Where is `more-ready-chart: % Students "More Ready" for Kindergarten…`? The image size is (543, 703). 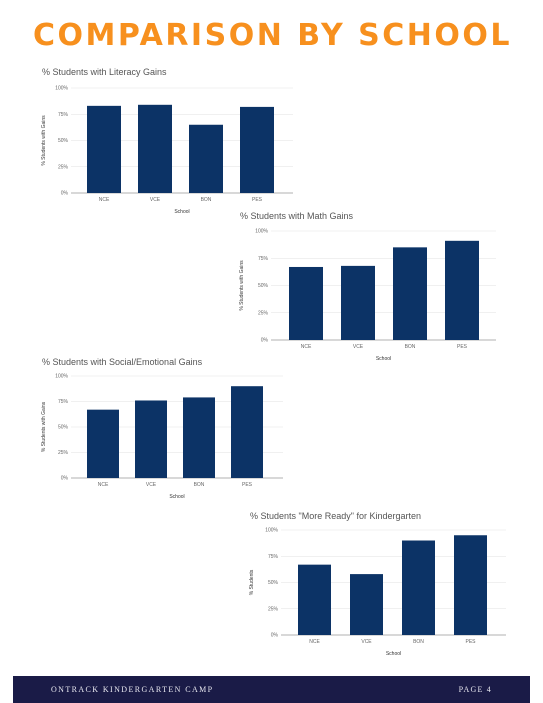 more-ready-chart: % Students "More Ready" for Kindergarten… is located at coordinates (380, 587).